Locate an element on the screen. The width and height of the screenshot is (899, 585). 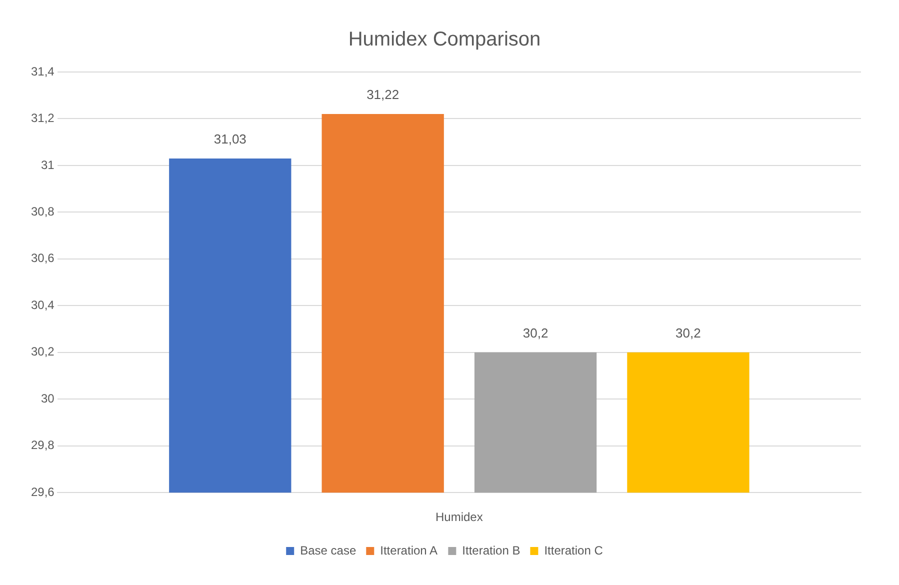
legend-label: Itteration C is located at coordinates (574, 550).